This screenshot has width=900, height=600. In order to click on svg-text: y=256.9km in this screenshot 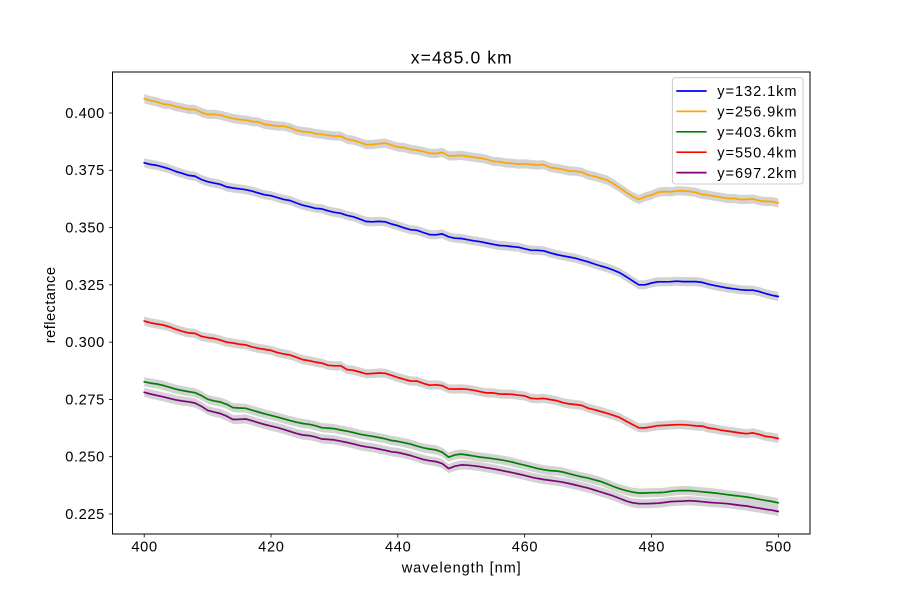, I will do `click(757, 113)`.